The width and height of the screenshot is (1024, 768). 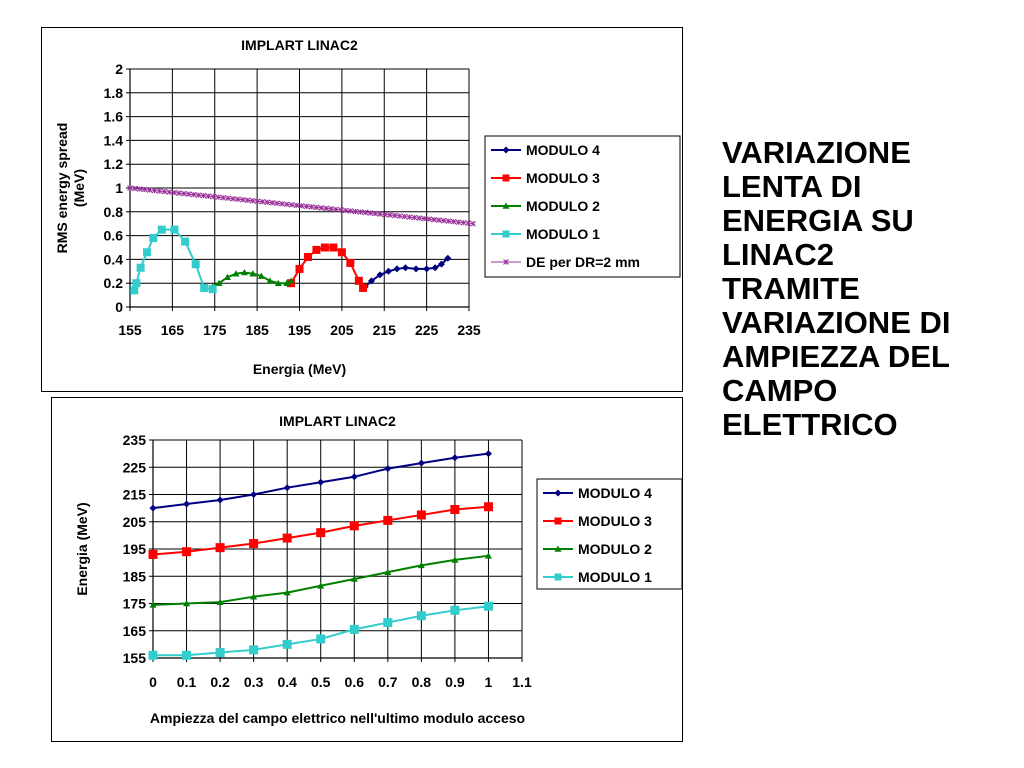 I want to click on x-tick-label: 0.9, so click(x=455, y=682).